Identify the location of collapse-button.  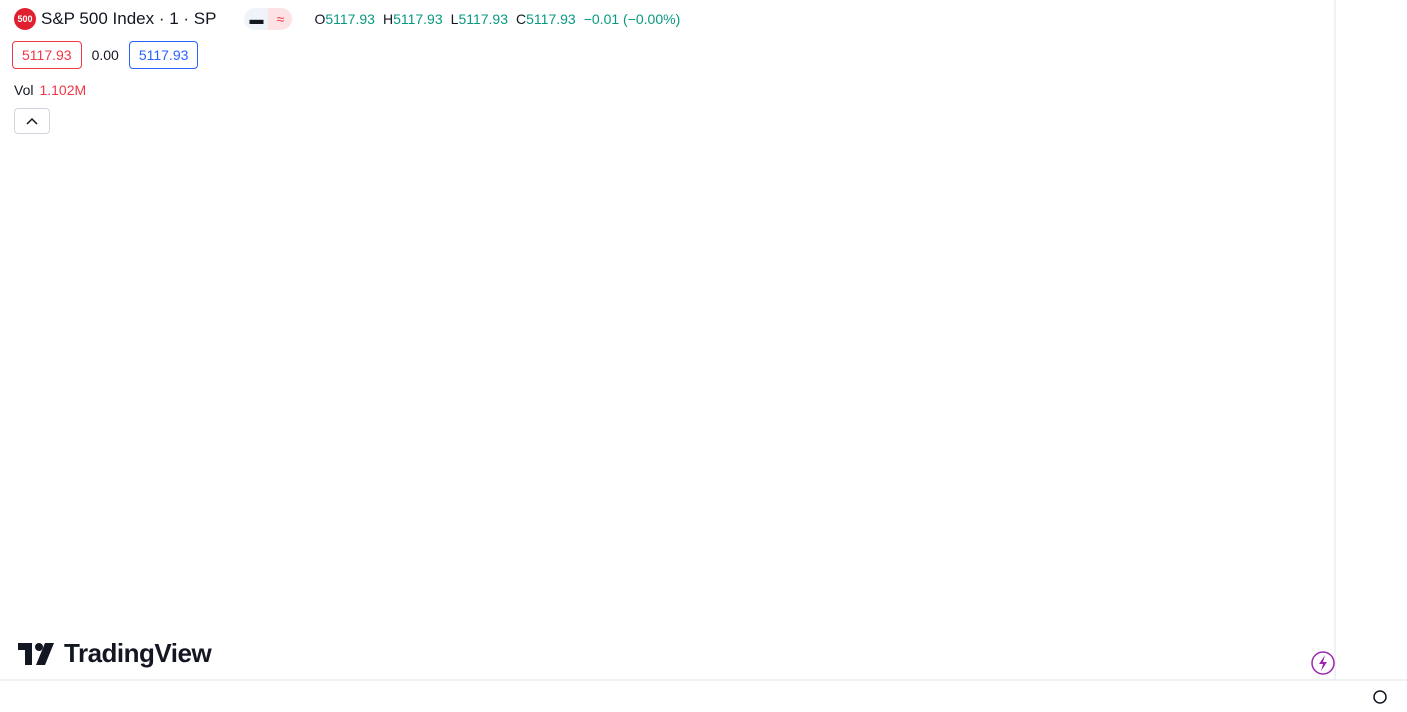
(32, 121).